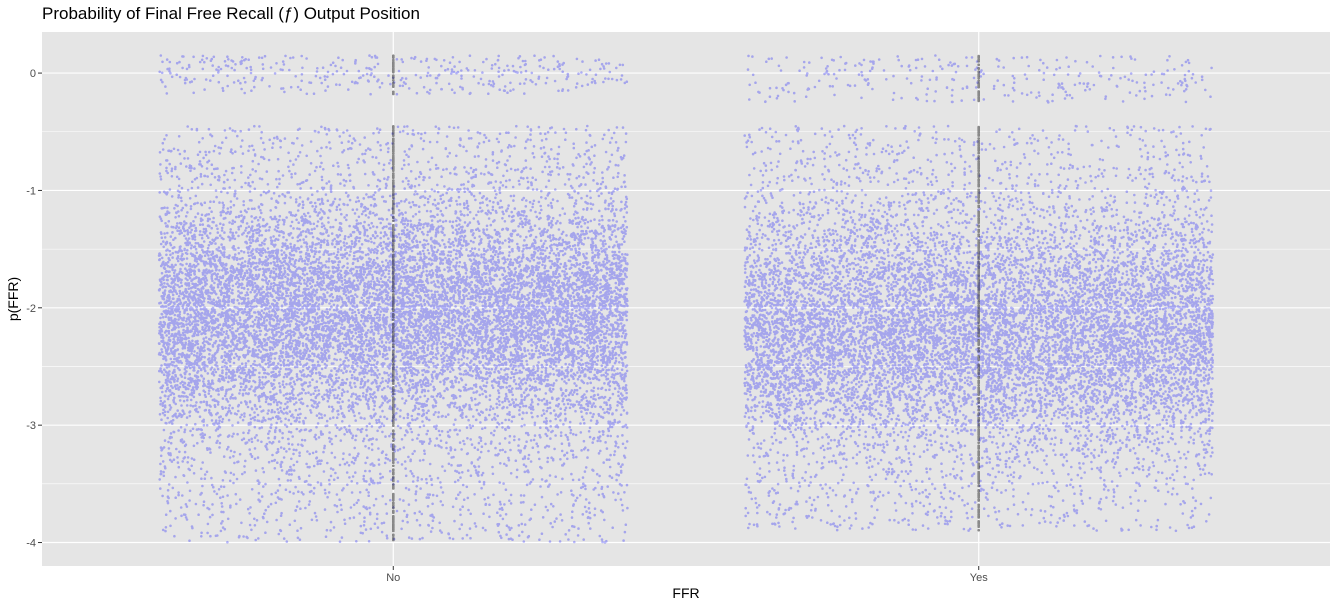  What do you see at coordinates (685, 593) in the screenshot?
I see `x-axis-title: FFR` at bounding box center [685, 593].